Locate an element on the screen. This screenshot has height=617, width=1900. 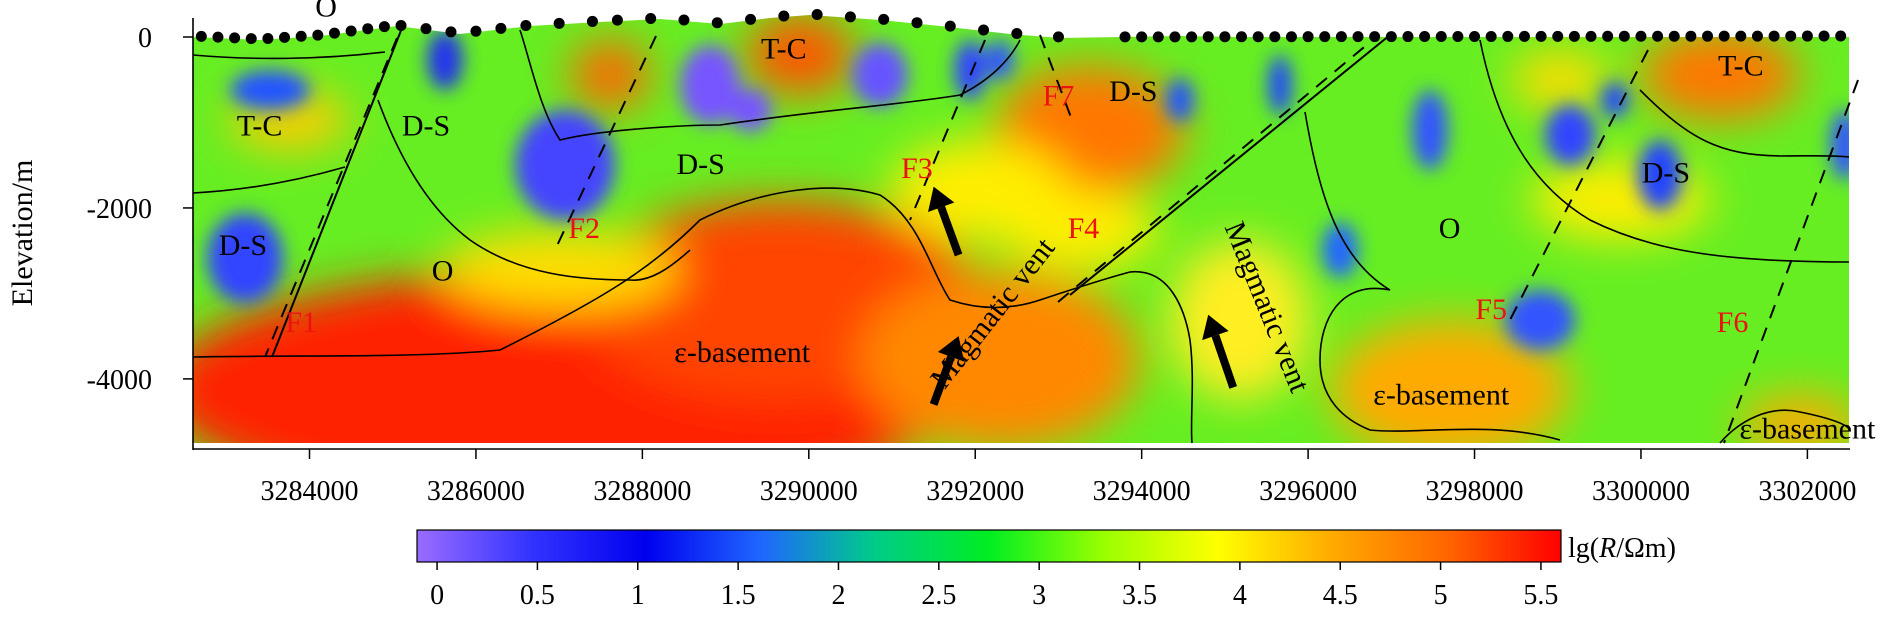
colorbar-tick-label: 2 is located at coordinates (838, 595).